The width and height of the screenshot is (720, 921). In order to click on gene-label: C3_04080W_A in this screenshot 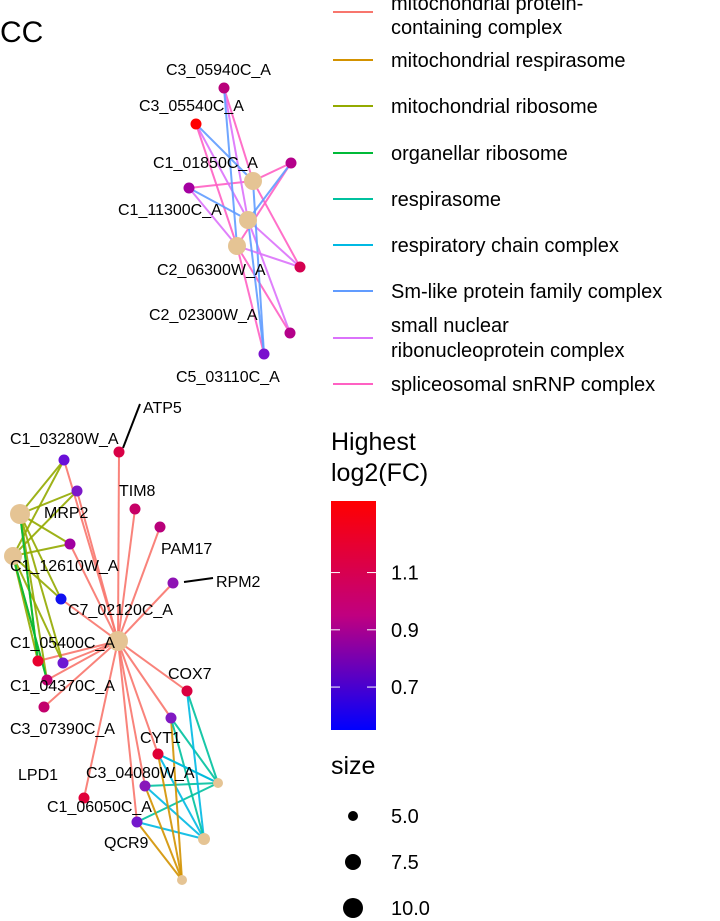, I will do `click(140, 773)`.